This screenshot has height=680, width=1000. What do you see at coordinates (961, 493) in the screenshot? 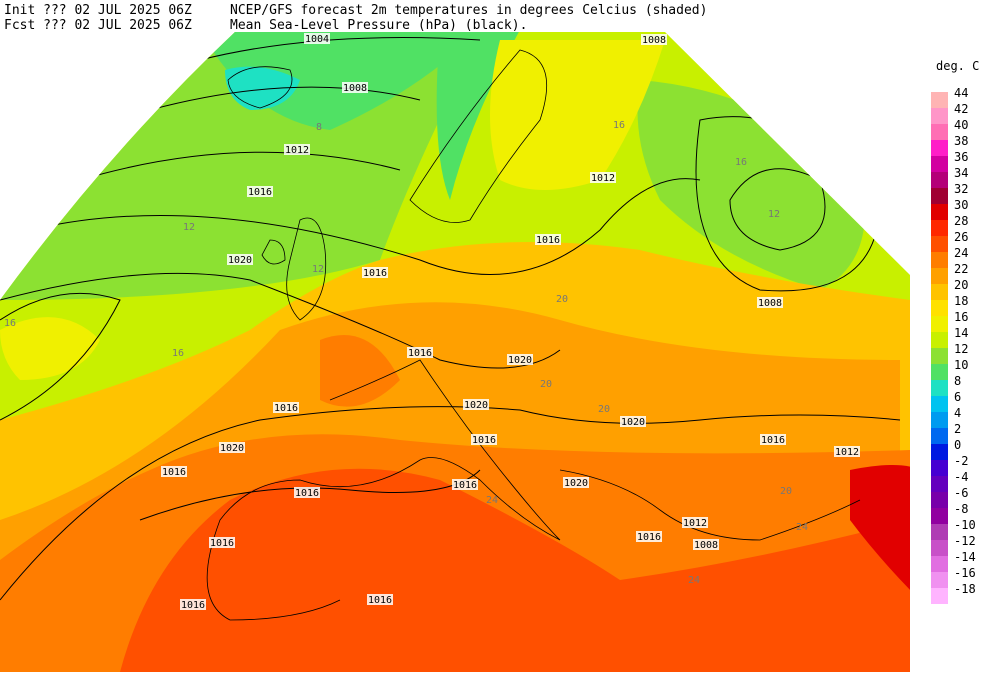
I see `legend-label: -6` at bounding box center [961, 493].